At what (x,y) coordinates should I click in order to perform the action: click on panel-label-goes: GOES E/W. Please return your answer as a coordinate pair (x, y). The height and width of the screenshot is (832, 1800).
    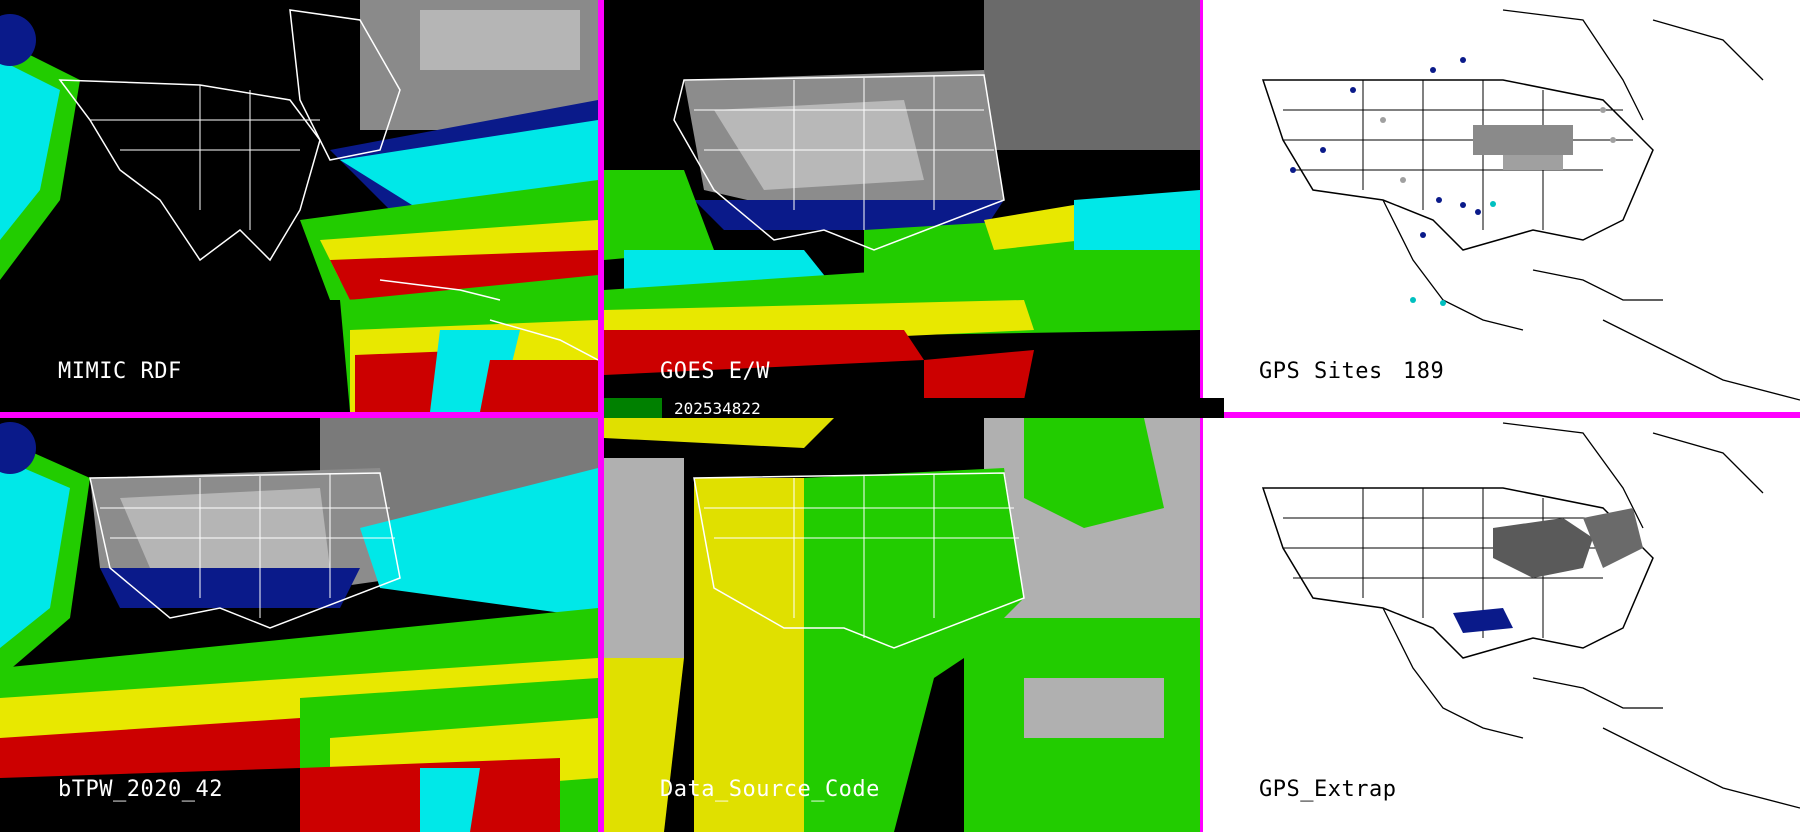
    Looking at the image, I should click on (715, 371).